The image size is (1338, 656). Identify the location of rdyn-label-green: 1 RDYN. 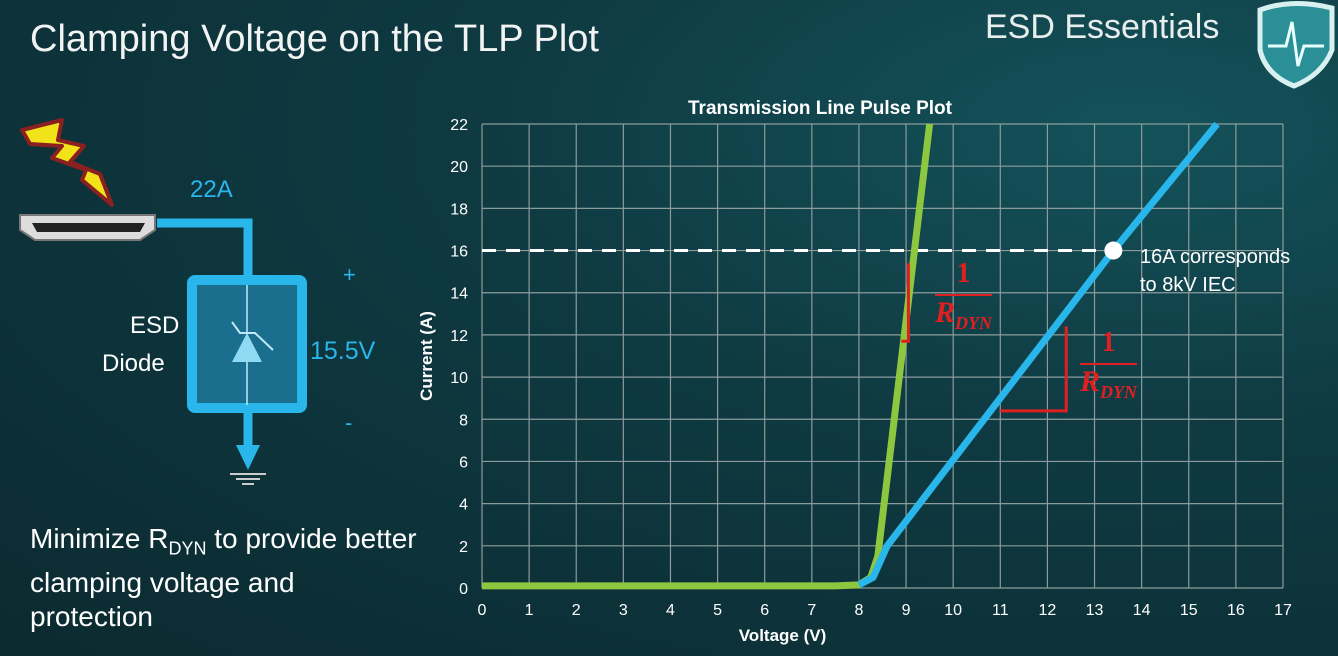
(964, 296).